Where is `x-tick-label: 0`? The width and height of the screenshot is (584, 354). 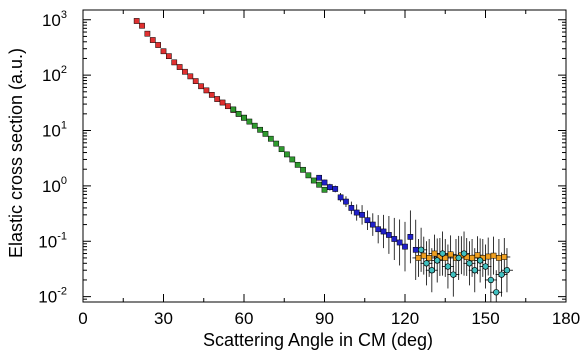
x-tick-label: 0 is located at coordinates (82, 318).